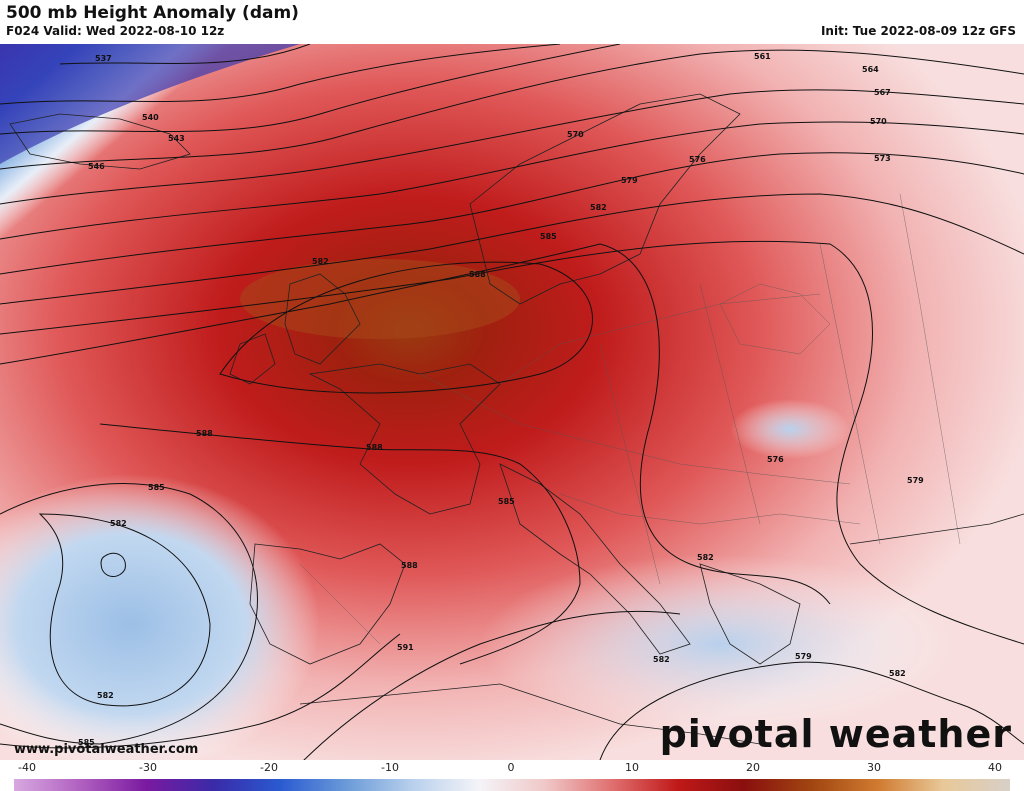 Image resolution: width=1024 pixels, height=791 pixels. I want to click on contour-label: 564, so click(870, 69).